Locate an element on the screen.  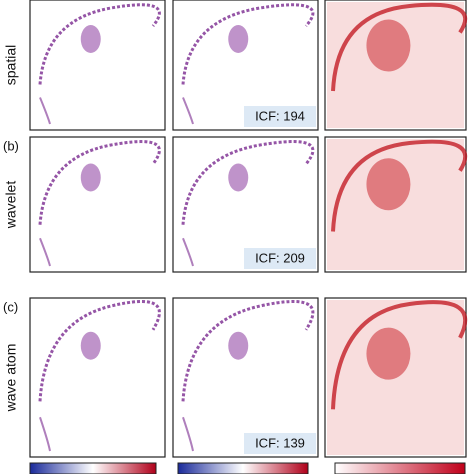
icf-label: ICF: 194 is located at coordinates (280, 115).